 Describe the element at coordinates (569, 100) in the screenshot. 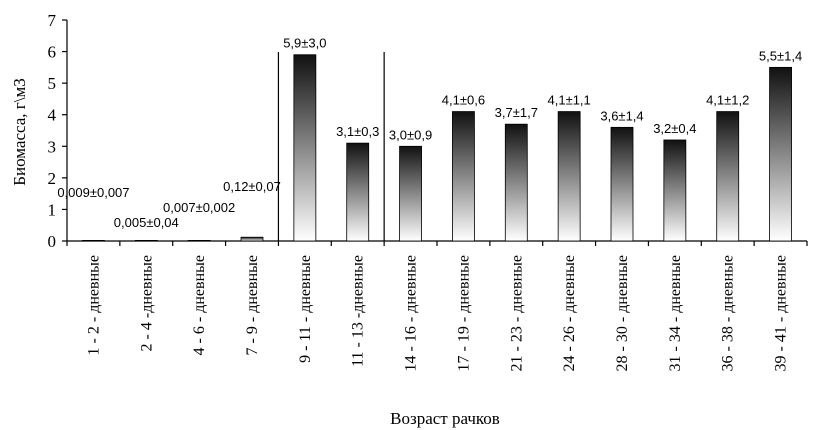

I see `data-label: 4,1±1,1` at that location.